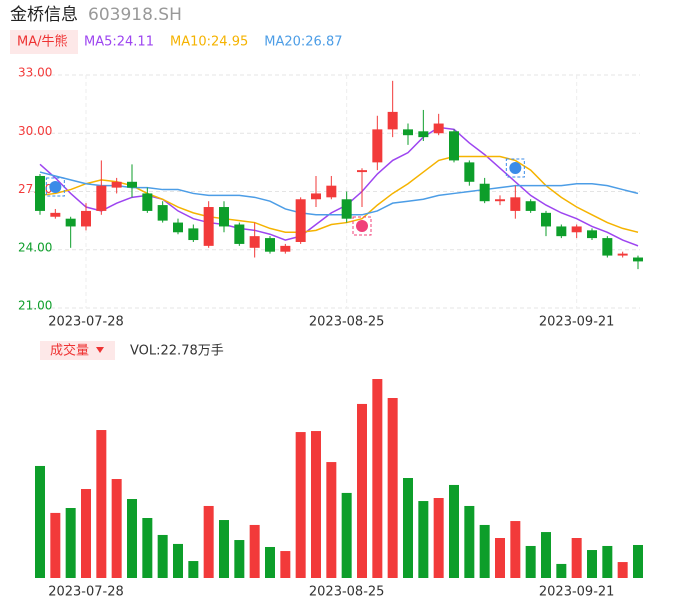 The height and width of the screenshot is (606, 686). Describe the element at coordinates (100, 350) in the screenshot. I see `dropdown-arrow` at that location.